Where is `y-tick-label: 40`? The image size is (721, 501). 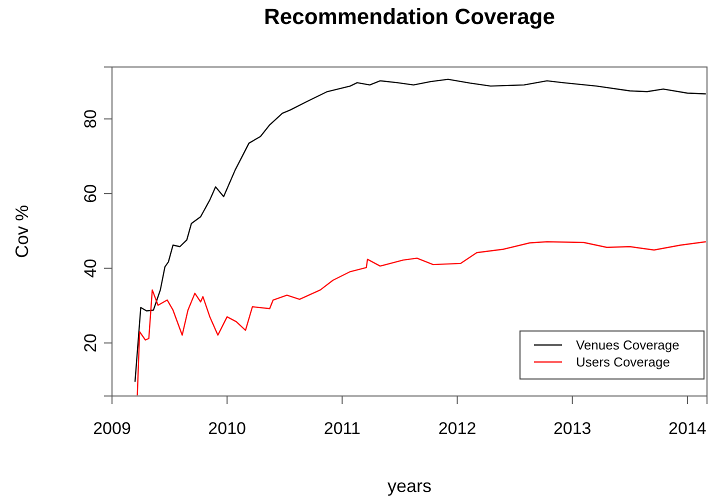
y-tick-label: 40 is located at coordinates (90, 268).